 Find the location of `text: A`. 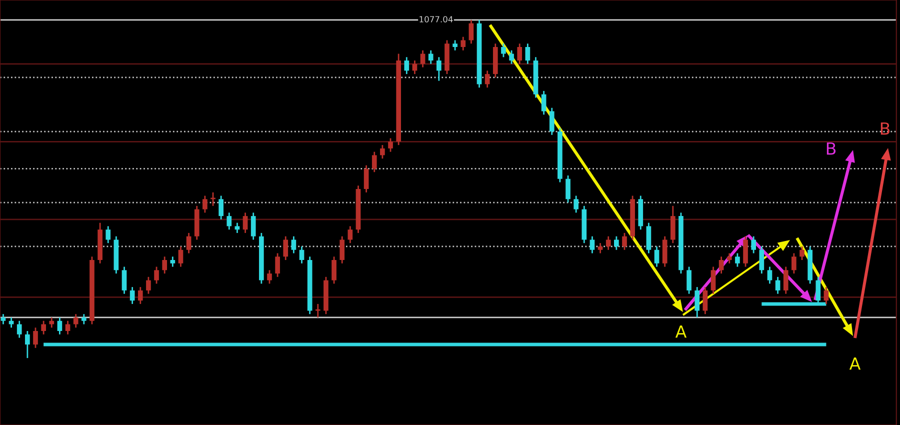

text: A is located at coordinates (855, 363).